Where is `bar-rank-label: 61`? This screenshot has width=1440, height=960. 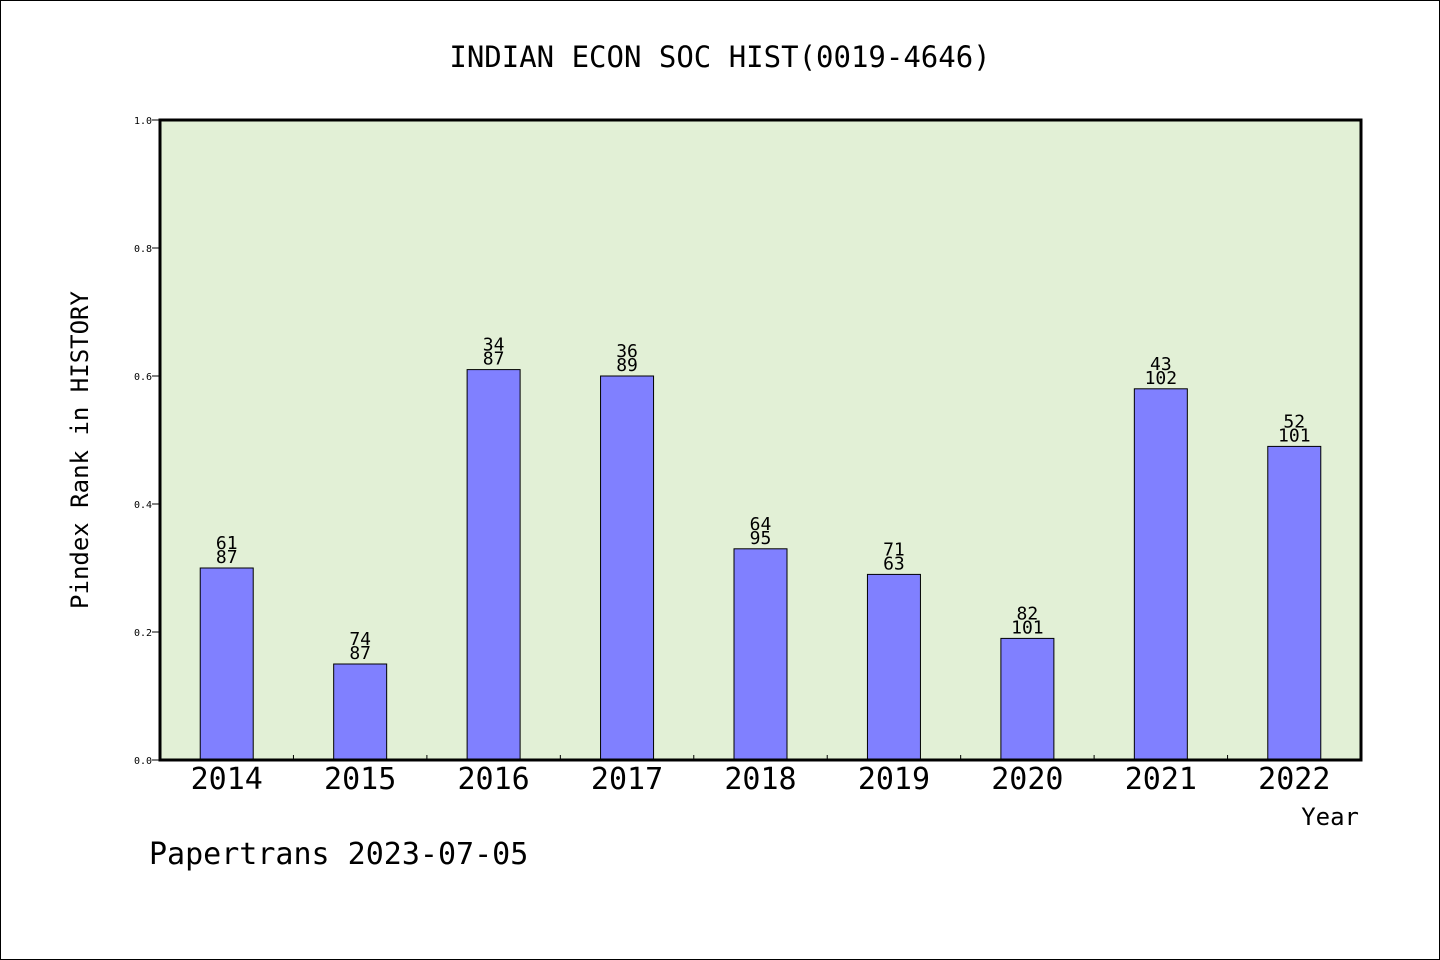
bar-rank-label: 61 is located at coordinates (227, 543).